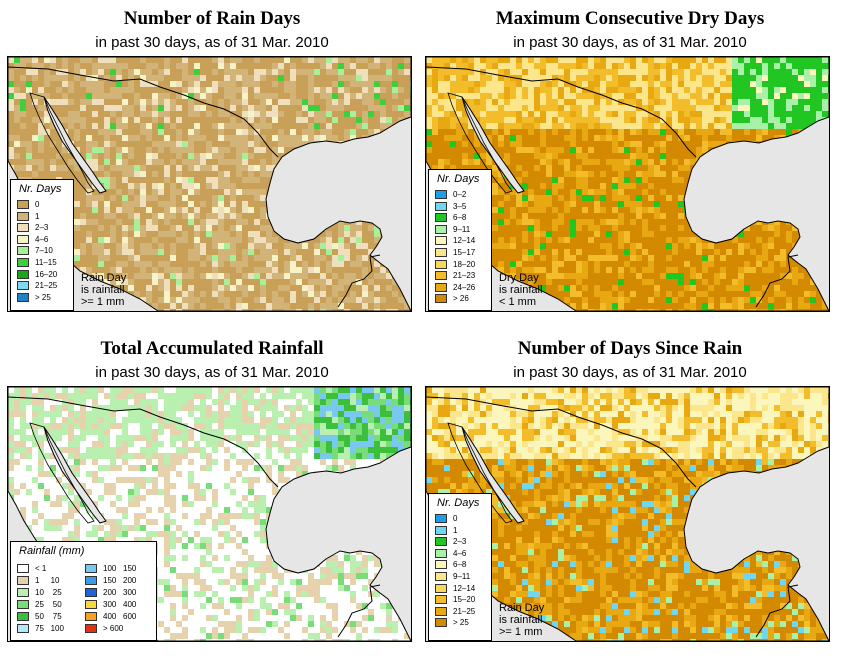 The height and width of the screenshot is (658, 846). I want to click on legend-label: 16–20, so click(46, 274).